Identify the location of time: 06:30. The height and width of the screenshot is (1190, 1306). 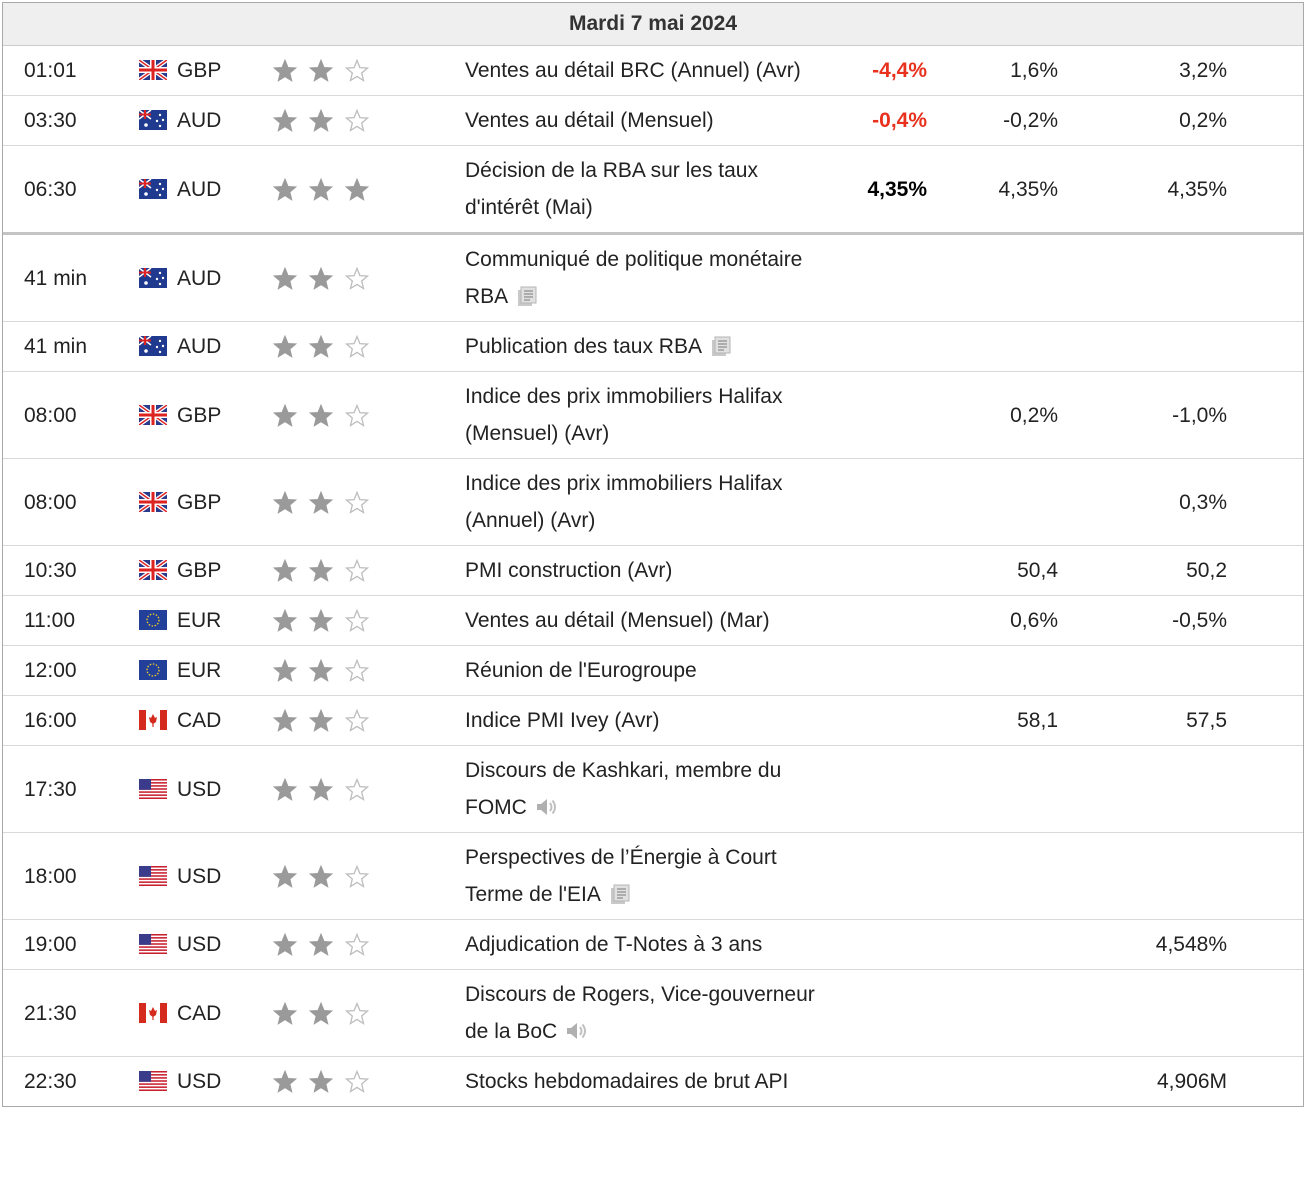
(71, 190).